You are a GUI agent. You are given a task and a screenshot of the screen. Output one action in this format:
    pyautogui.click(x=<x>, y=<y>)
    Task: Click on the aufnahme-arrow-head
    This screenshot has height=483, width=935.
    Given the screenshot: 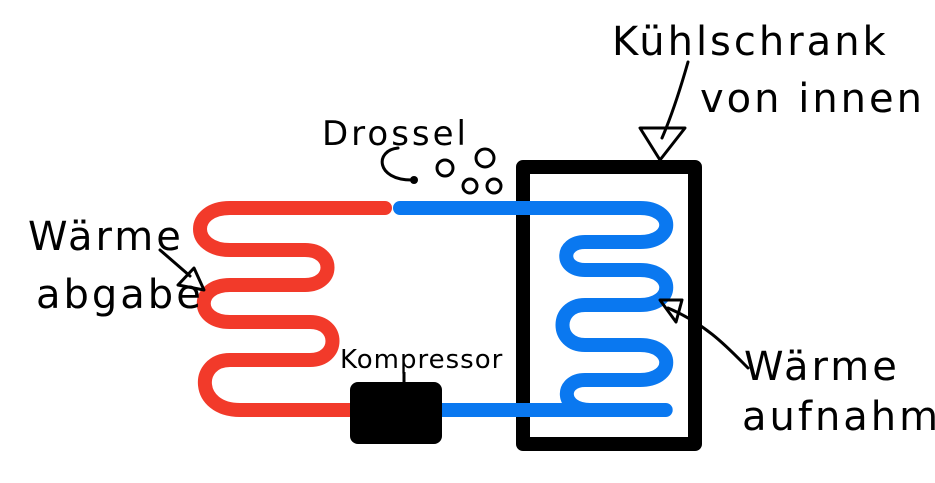 What is the action you would take?
    pyautogui.click(x=671, y=311)
    